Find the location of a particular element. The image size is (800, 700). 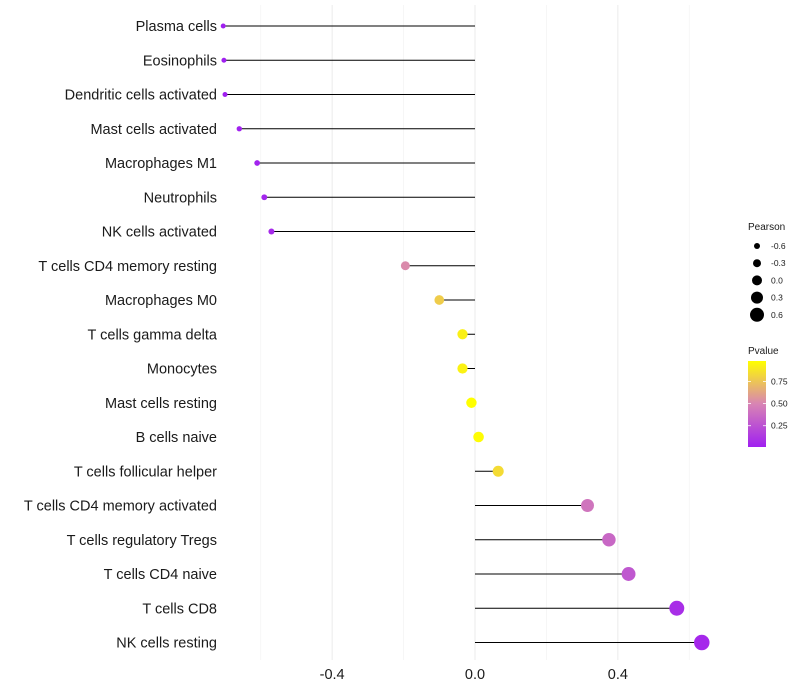

category-label: NK cells activated is located at coordinates (159, 233).